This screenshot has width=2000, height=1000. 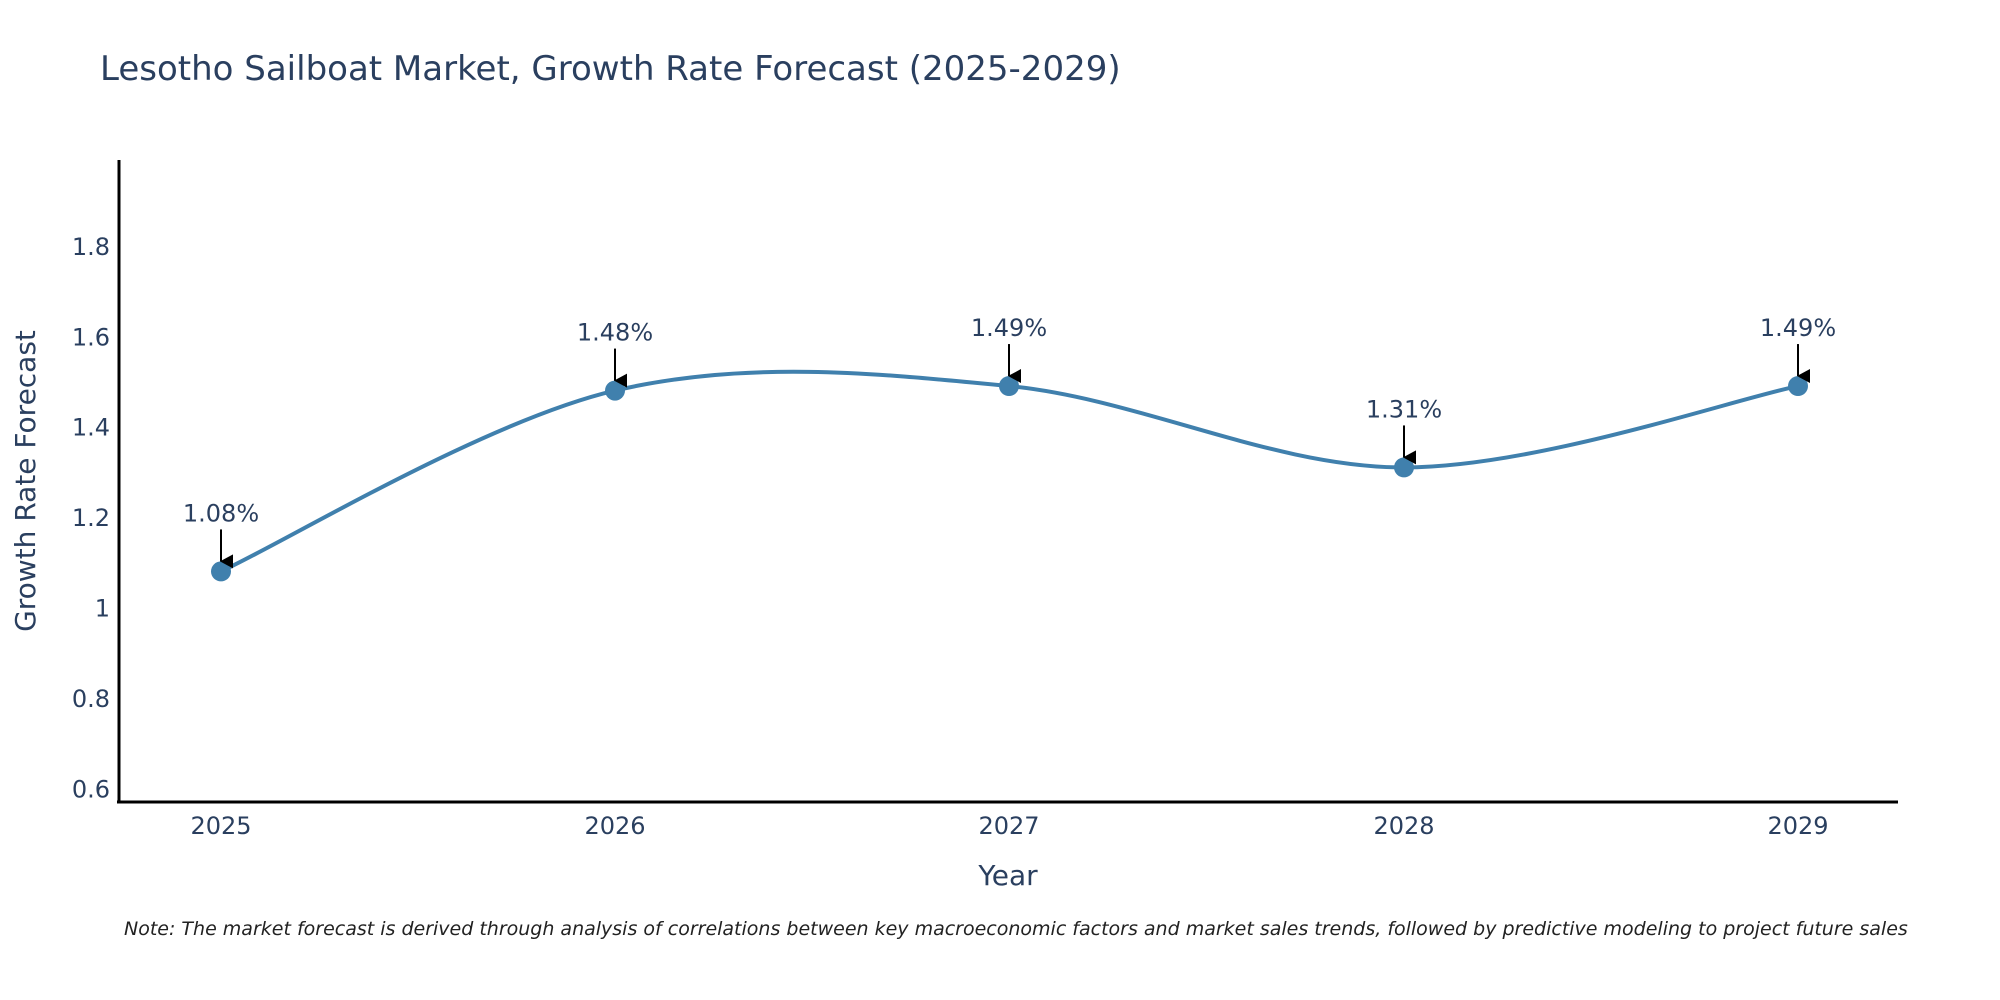 I want to click on y-axis: 0.6 0.8 1 1.2 1.4 1.6 1.8, so click(x=91, y=518).